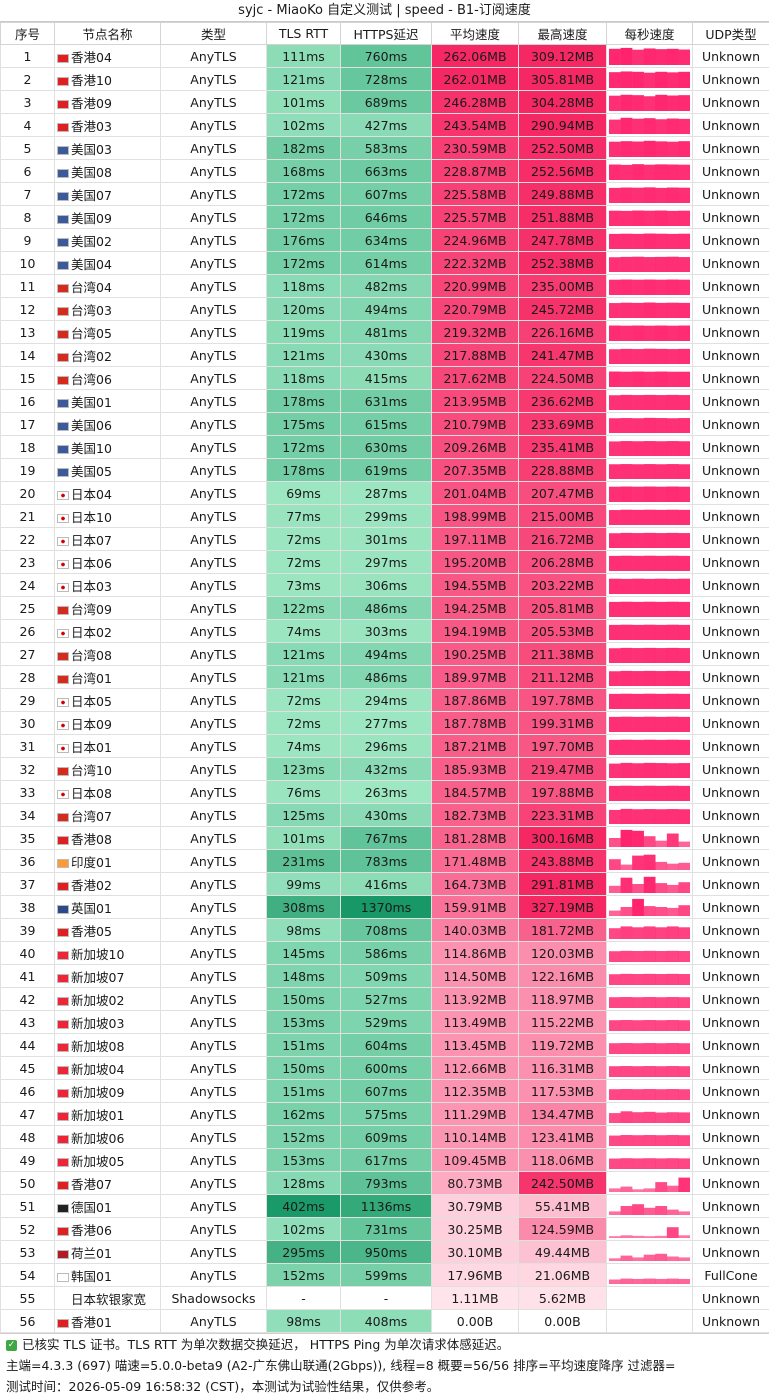 This screenshot has height=1397, width=769. Describe the element at coordinates (475, 34) in the screenshot. I see `col-header-avg-speed: 平均速度` at that location.